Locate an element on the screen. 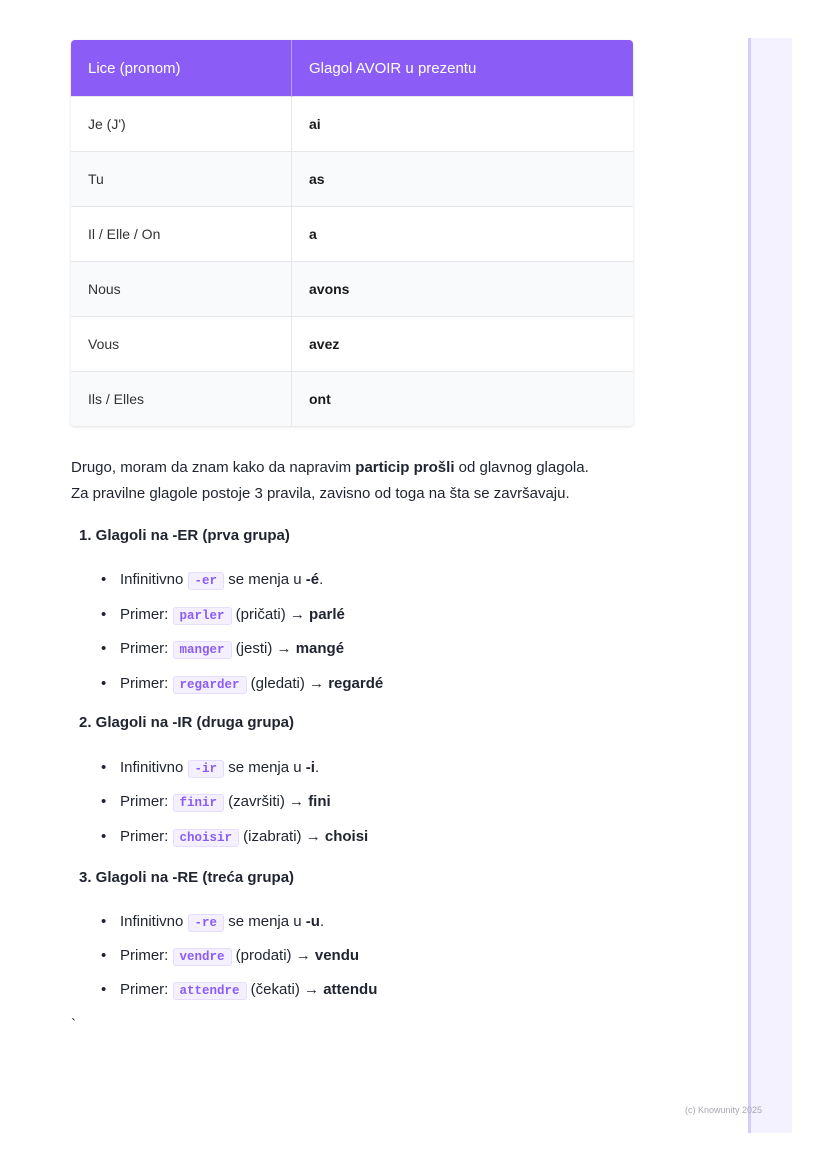 The width and height of the screenshot is (828, 1171). header-cell: Lice (pronom) is located at coordinates (181, 68).